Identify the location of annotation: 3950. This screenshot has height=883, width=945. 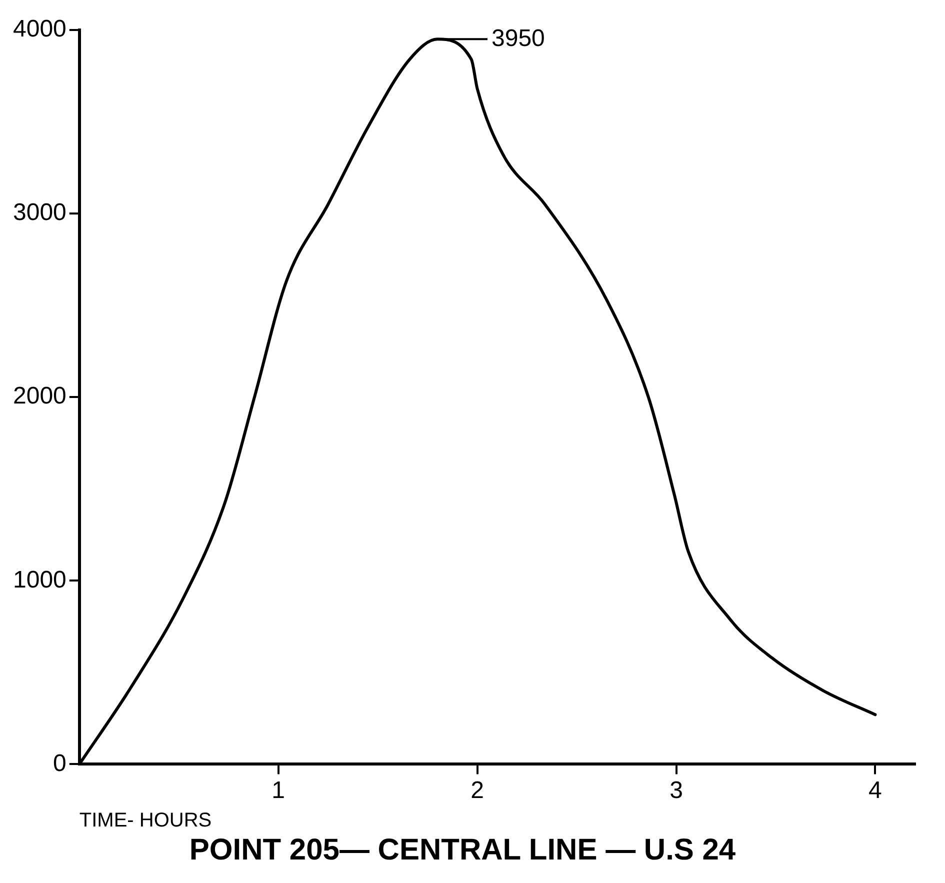
(518, 38).